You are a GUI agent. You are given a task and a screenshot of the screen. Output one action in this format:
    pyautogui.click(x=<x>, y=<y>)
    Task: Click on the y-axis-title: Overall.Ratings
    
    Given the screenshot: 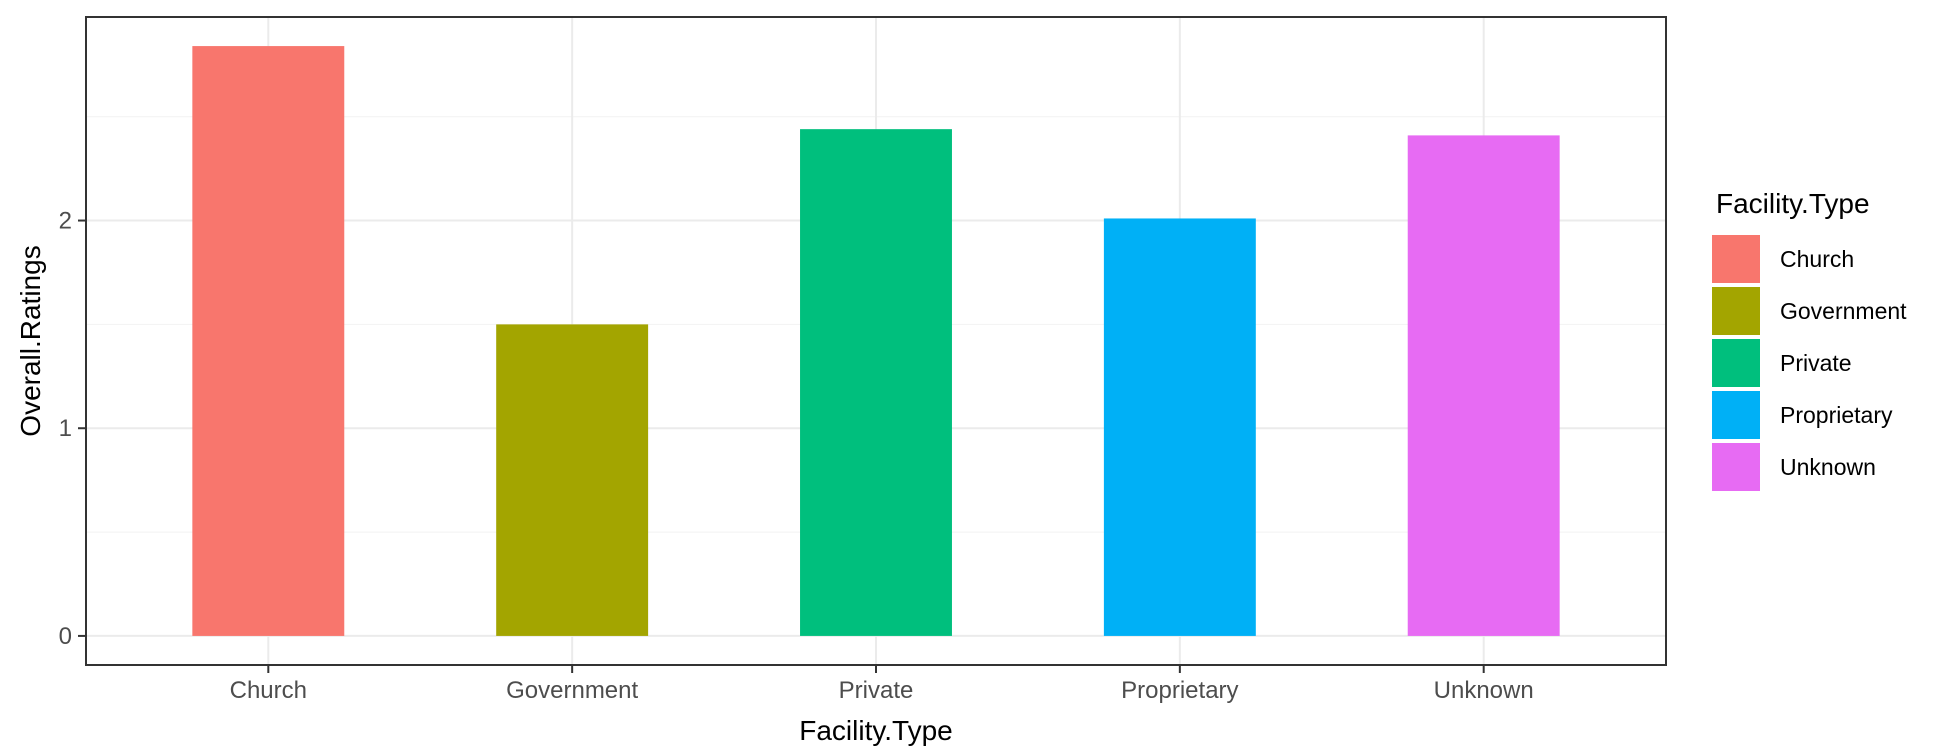 What is the action you would take?
    pyautogui.click(x=30, y=340)
    